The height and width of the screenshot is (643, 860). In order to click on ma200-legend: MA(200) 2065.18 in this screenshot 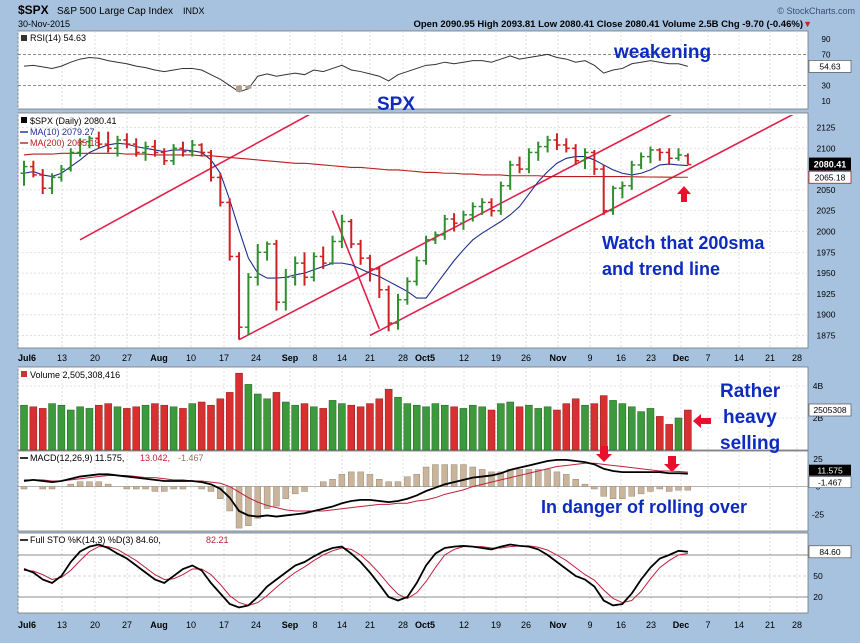, I will do `click(65, 143)`.